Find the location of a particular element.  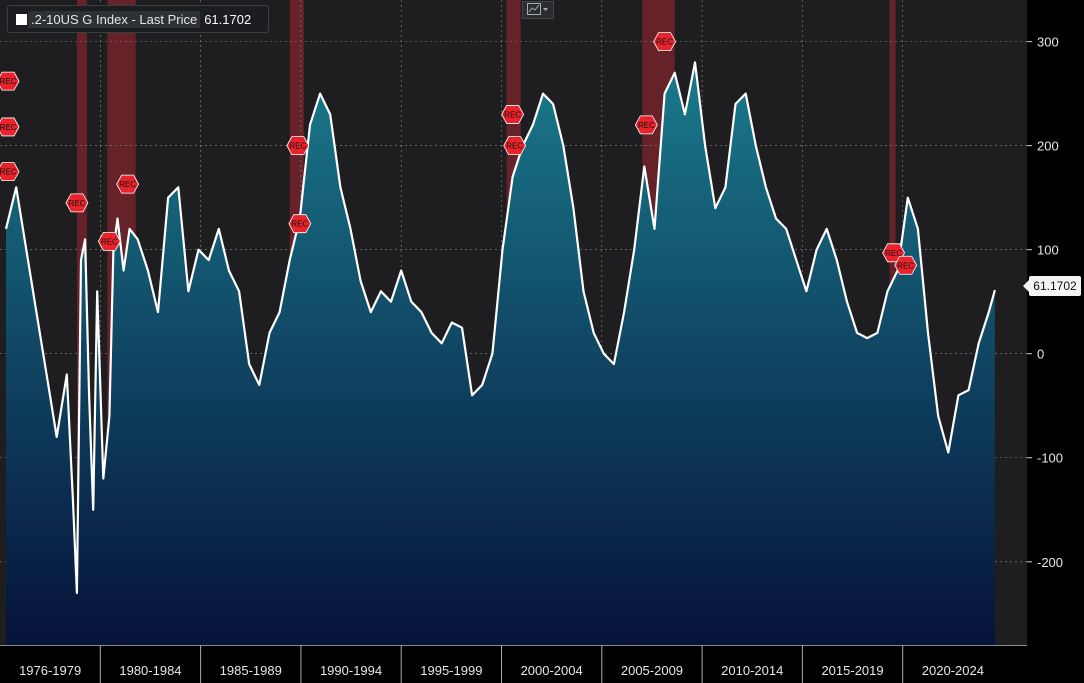

x-tick-label: 2015-2019 is located at coordinates (852, 670).